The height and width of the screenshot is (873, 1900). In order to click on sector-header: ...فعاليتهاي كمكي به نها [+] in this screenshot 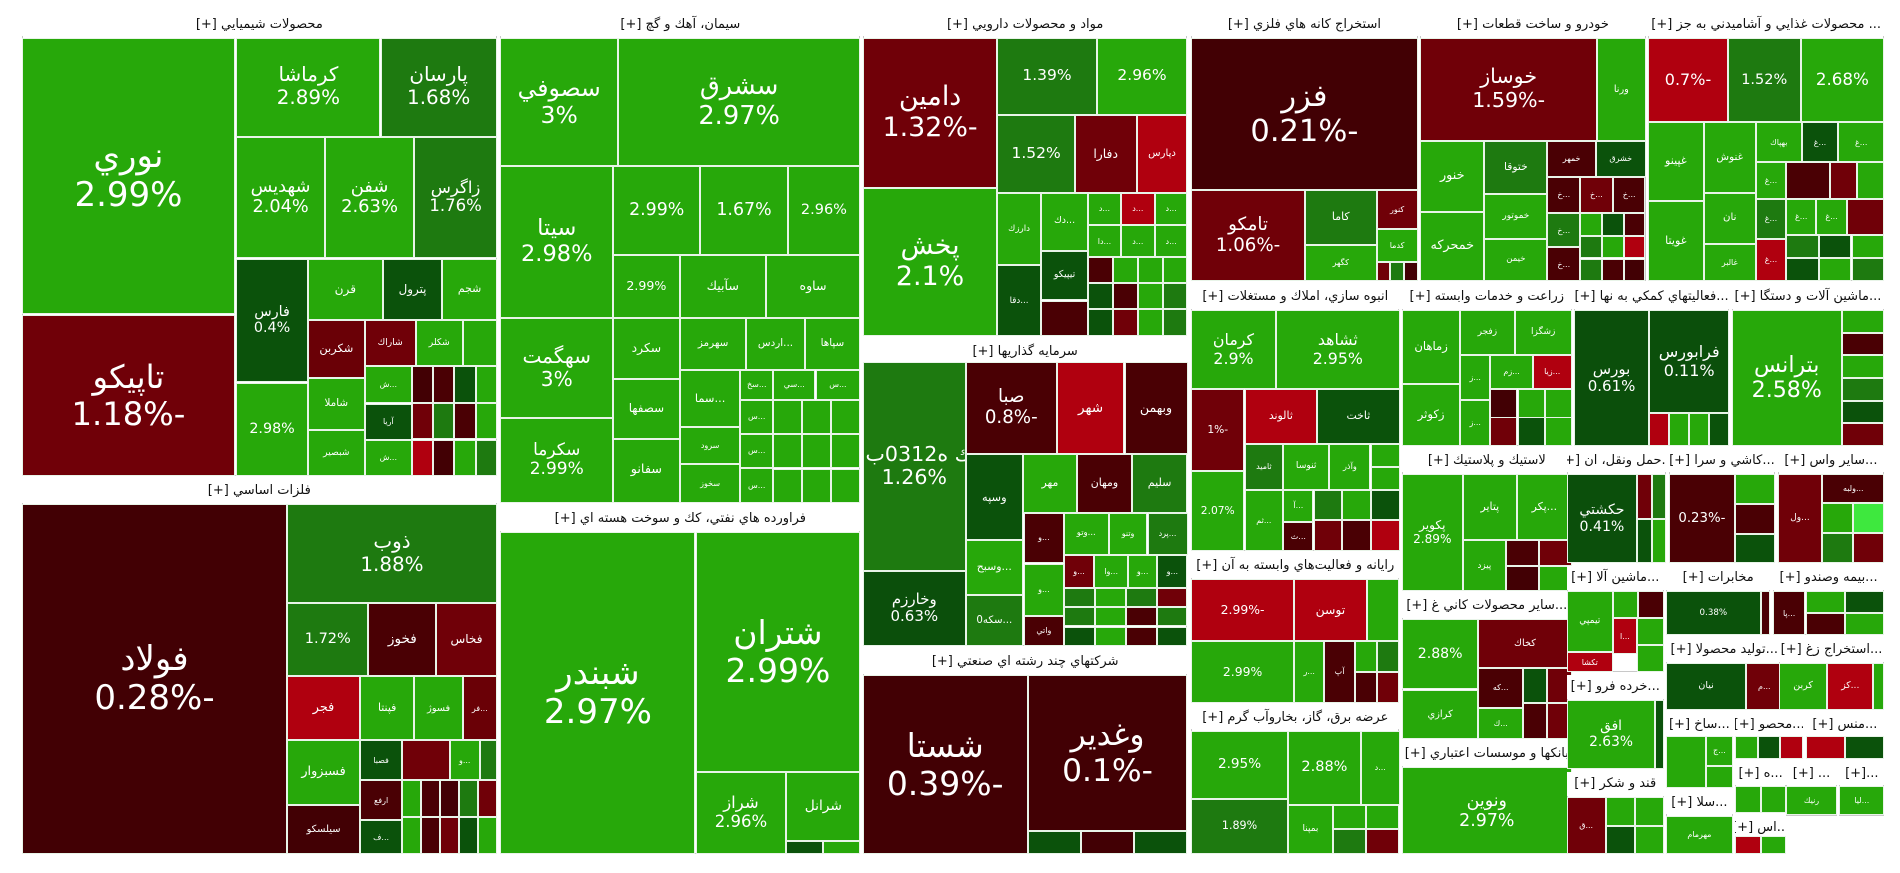, I will do `click(1652, 296)`.